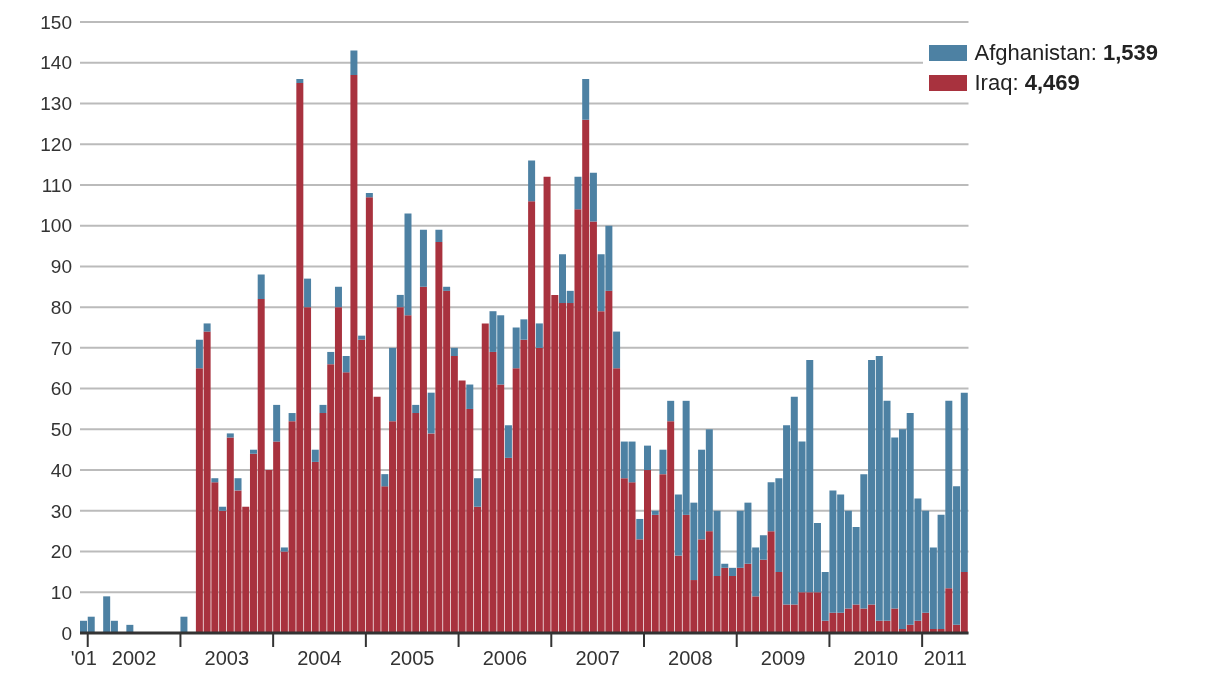  What do you see at coordinates (412, 658) in the screenshot?
I see `x-tick-label: 2005` at bounding box center [412, 658].